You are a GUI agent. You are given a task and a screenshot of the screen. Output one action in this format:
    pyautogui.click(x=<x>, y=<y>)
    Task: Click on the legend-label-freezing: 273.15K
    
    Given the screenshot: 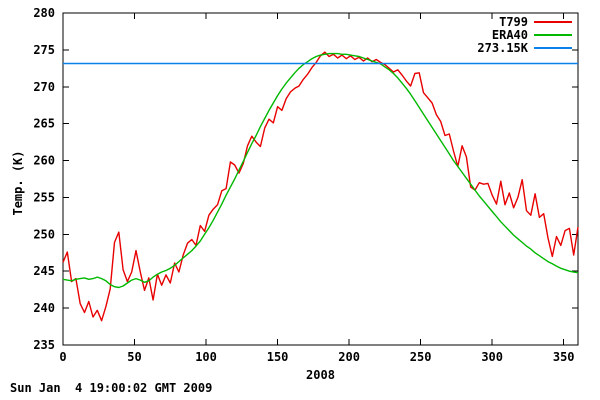 What is the action you would take?
    pyautogui.click(x=502, y=48)
    